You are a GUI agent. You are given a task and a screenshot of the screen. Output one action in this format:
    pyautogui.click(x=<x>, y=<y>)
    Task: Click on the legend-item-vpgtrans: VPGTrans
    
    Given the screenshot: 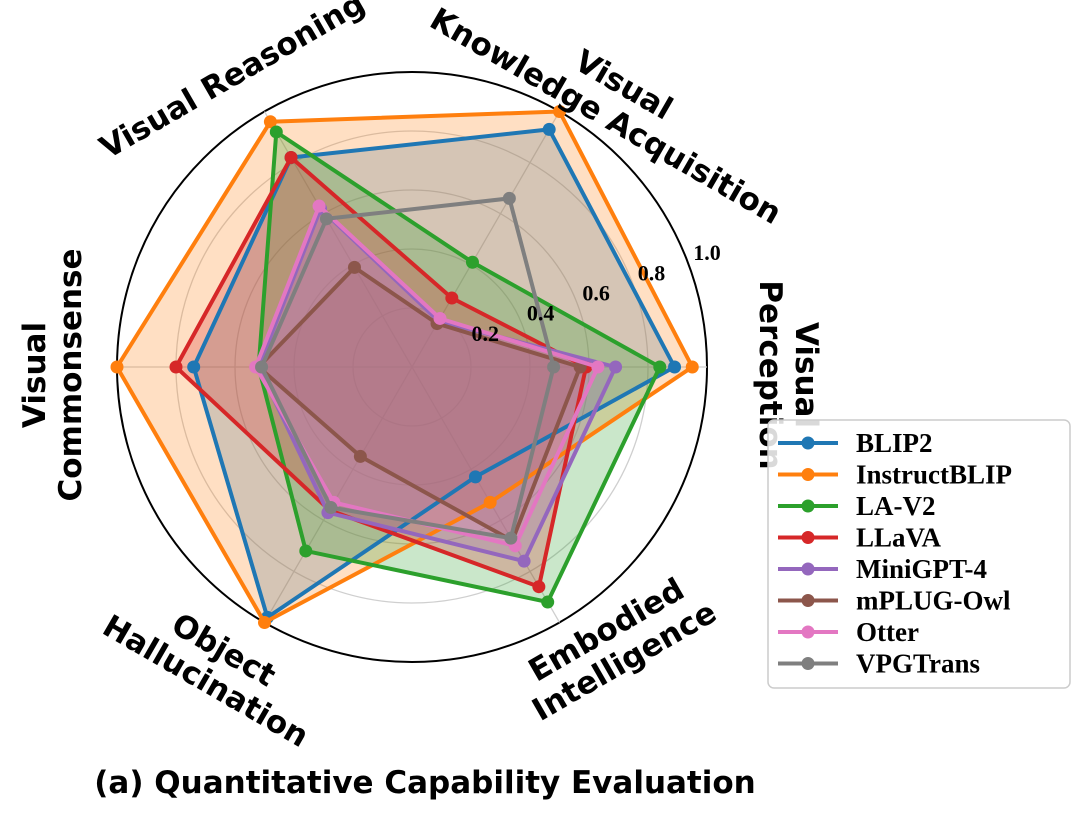 What is the action you would take?
    pyautogui.click(x=879, y=664)
    